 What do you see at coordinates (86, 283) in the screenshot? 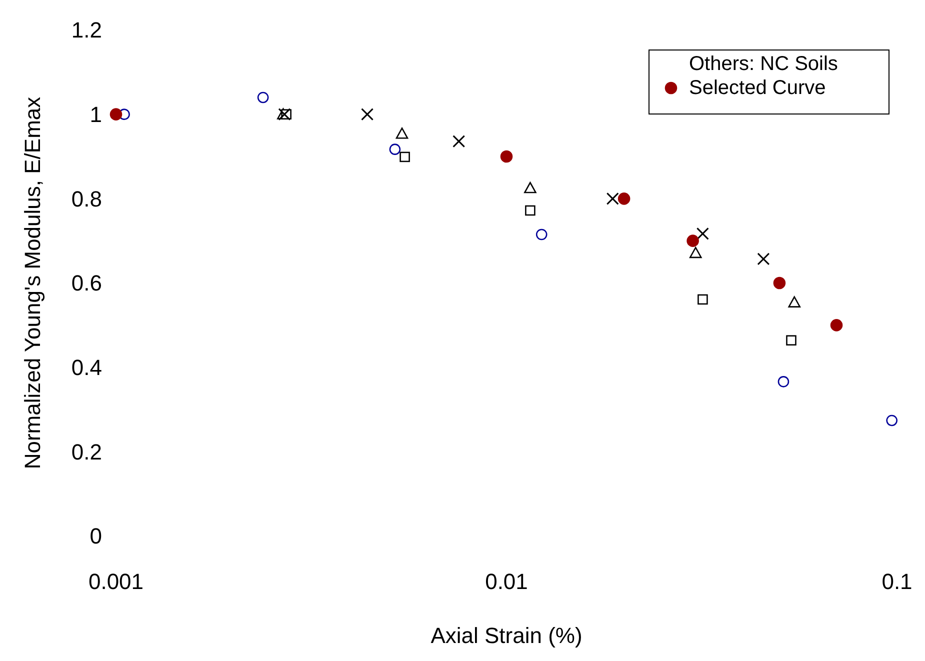
I see `y-tick-label: 0.6` at bounding box center [86, 283].